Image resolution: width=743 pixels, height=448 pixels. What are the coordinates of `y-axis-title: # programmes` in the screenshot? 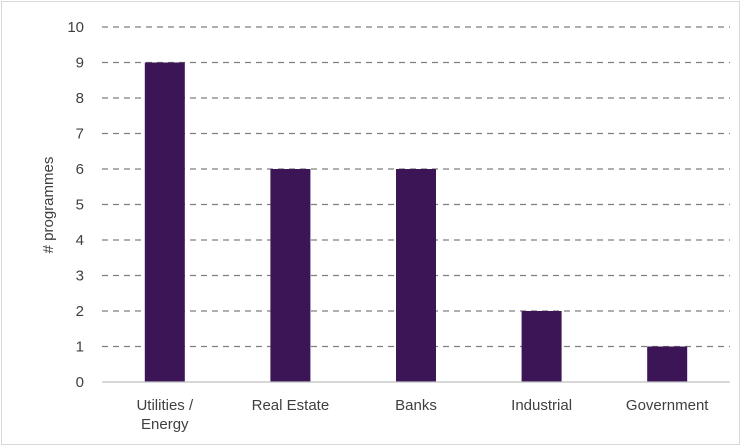 It's located at (48, 205).